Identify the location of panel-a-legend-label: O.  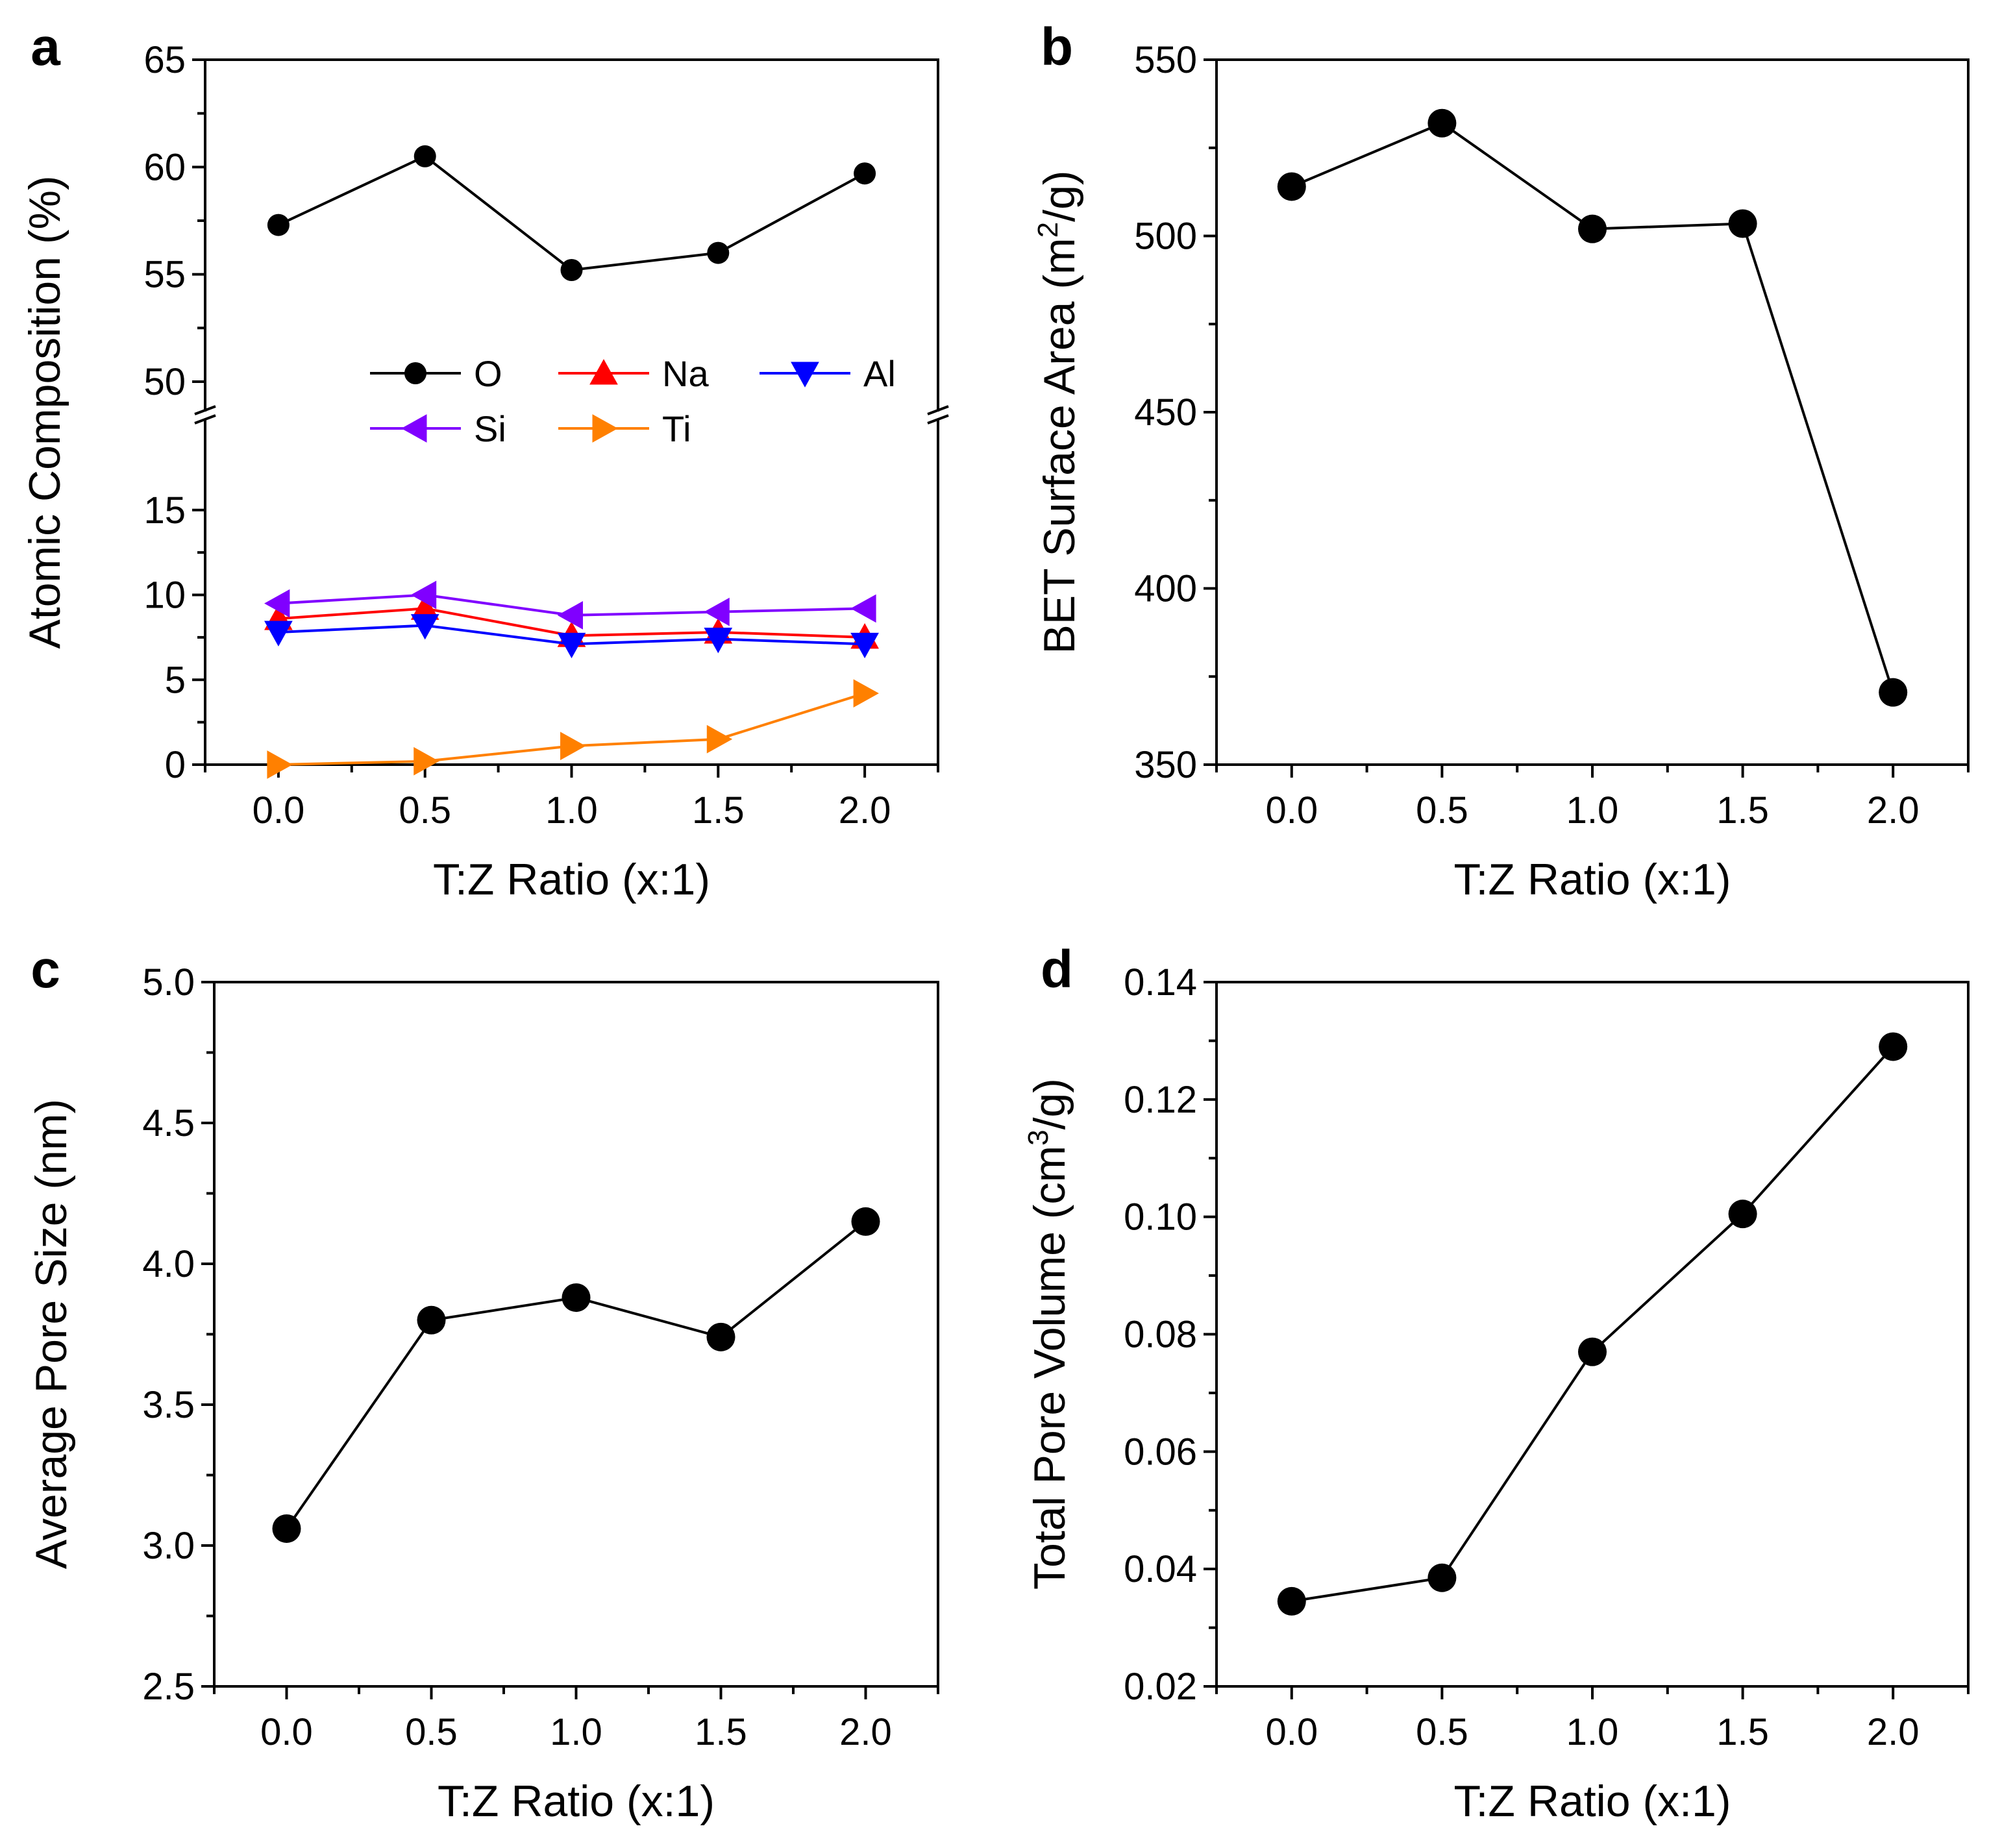
(488, 373).